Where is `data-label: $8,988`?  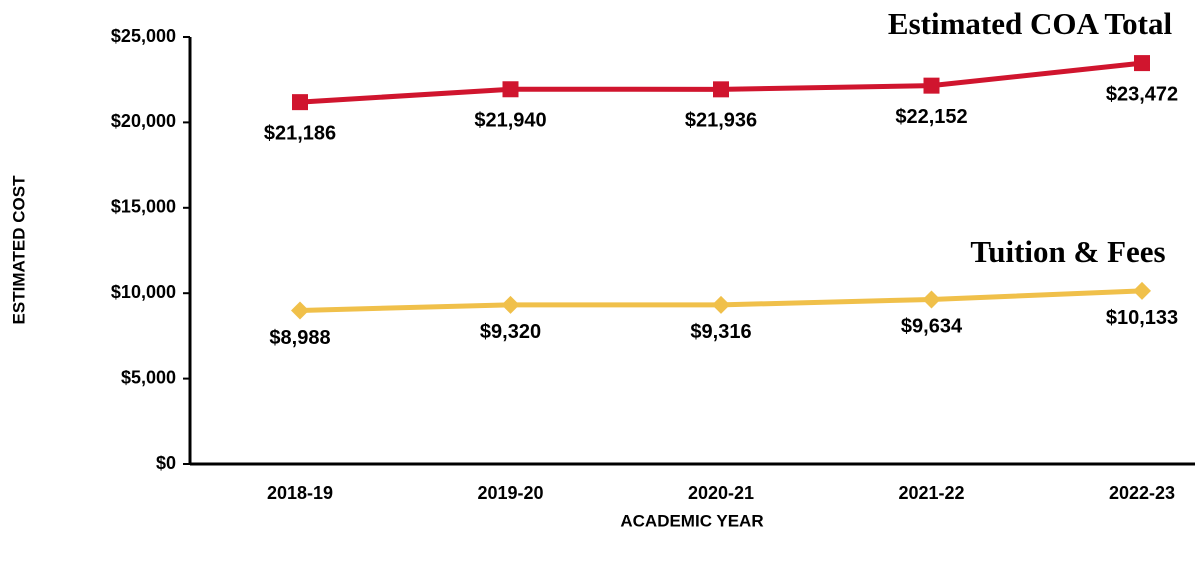 data-label: $8,988 is located at coordinates (299, 338).